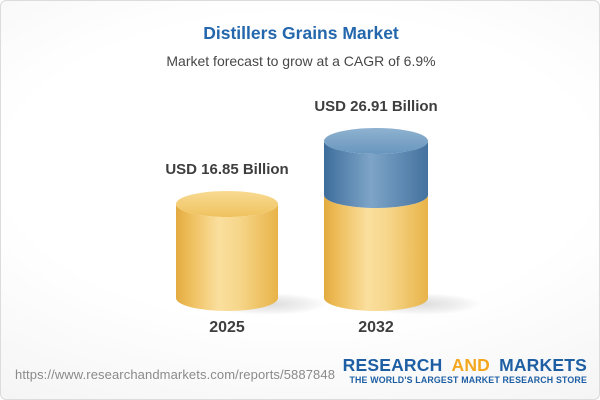 The height and width of the screenshot is (400, 600). I want to click on cylinder-2032, so click(376, 219).